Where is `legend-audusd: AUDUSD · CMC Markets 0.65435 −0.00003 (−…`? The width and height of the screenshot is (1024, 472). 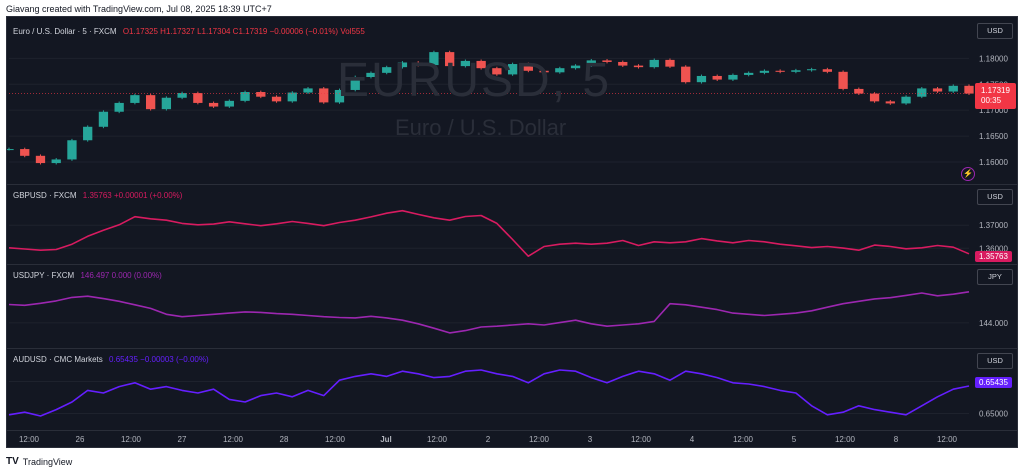
legend-audusd: AUDUSD · CMC Markets 0.65435 −0.00003 (−… is located at coordinates (111, 359).